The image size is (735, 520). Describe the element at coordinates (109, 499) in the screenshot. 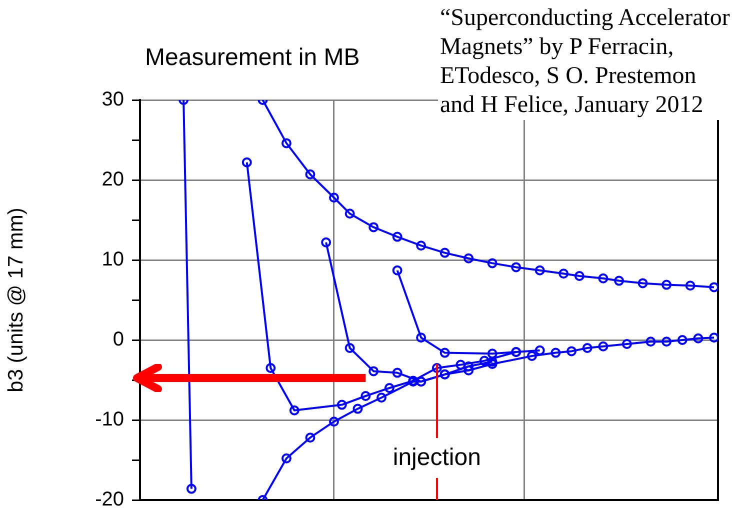

I see `y-tick-label: -20` at that location.